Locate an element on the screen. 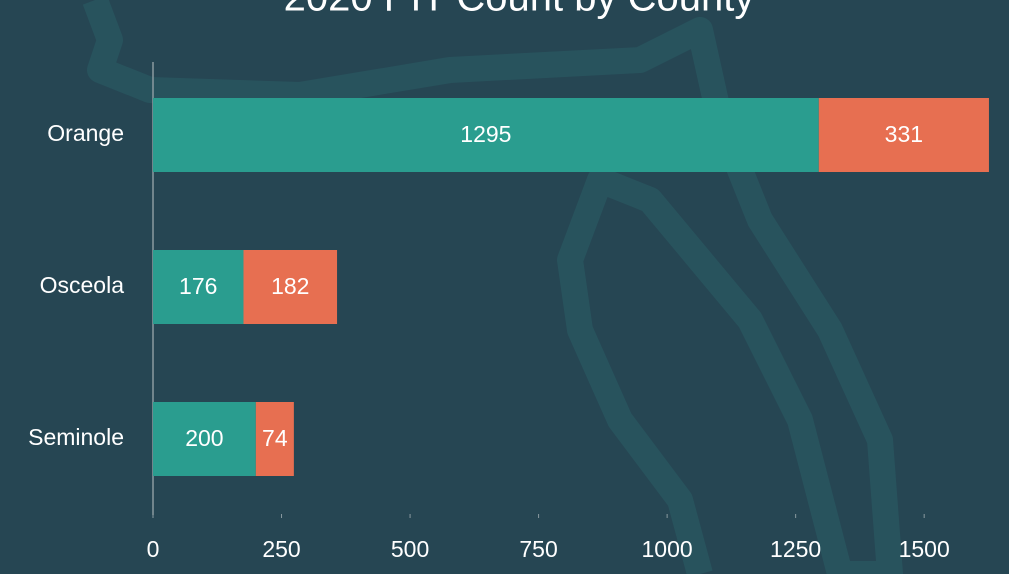 Image resolution: width=1009 pixels, height=574 pixels. y-tick-label: Osceola is located at coordinates (82, 285).